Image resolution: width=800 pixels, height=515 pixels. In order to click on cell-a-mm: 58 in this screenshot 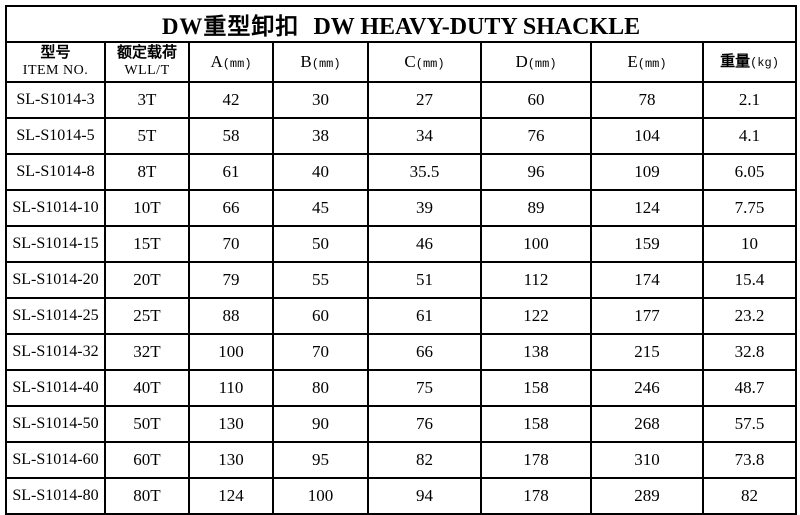, I will do `click(231, 136)`.